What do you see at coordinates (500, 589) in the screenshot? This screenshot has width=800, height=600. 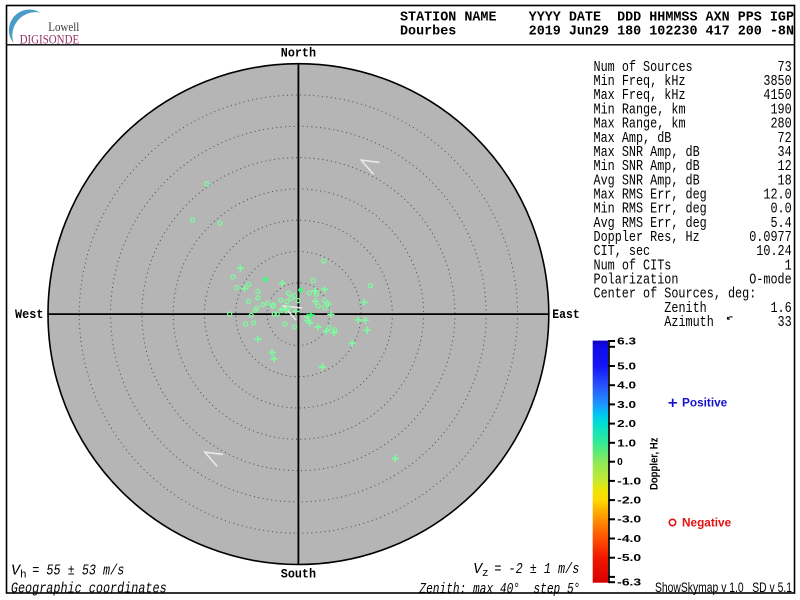 I see `svg-text: Zenith: max 40° step 5°` at bounding box center [500, 589].